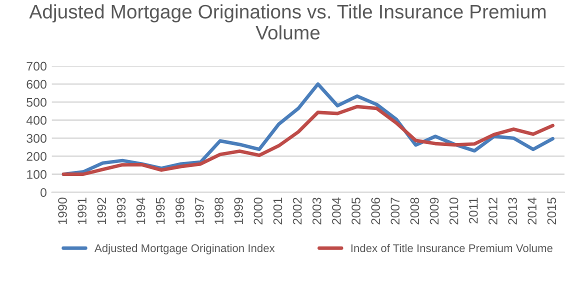 The image size is (576, 287). Describe the element at coordinates (434, 211) in the screenshot. I see `x-tick-label: 2009` at that location.